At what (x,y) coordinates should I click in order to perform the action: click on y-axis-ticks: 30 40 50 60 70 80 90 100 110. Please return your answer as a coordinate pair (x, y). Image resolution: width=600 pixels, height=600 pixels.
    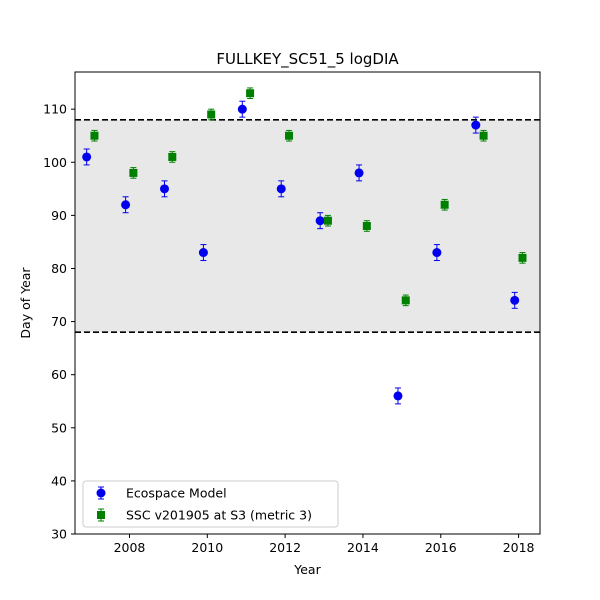
    Looking at the image, I should click on (59, 322).